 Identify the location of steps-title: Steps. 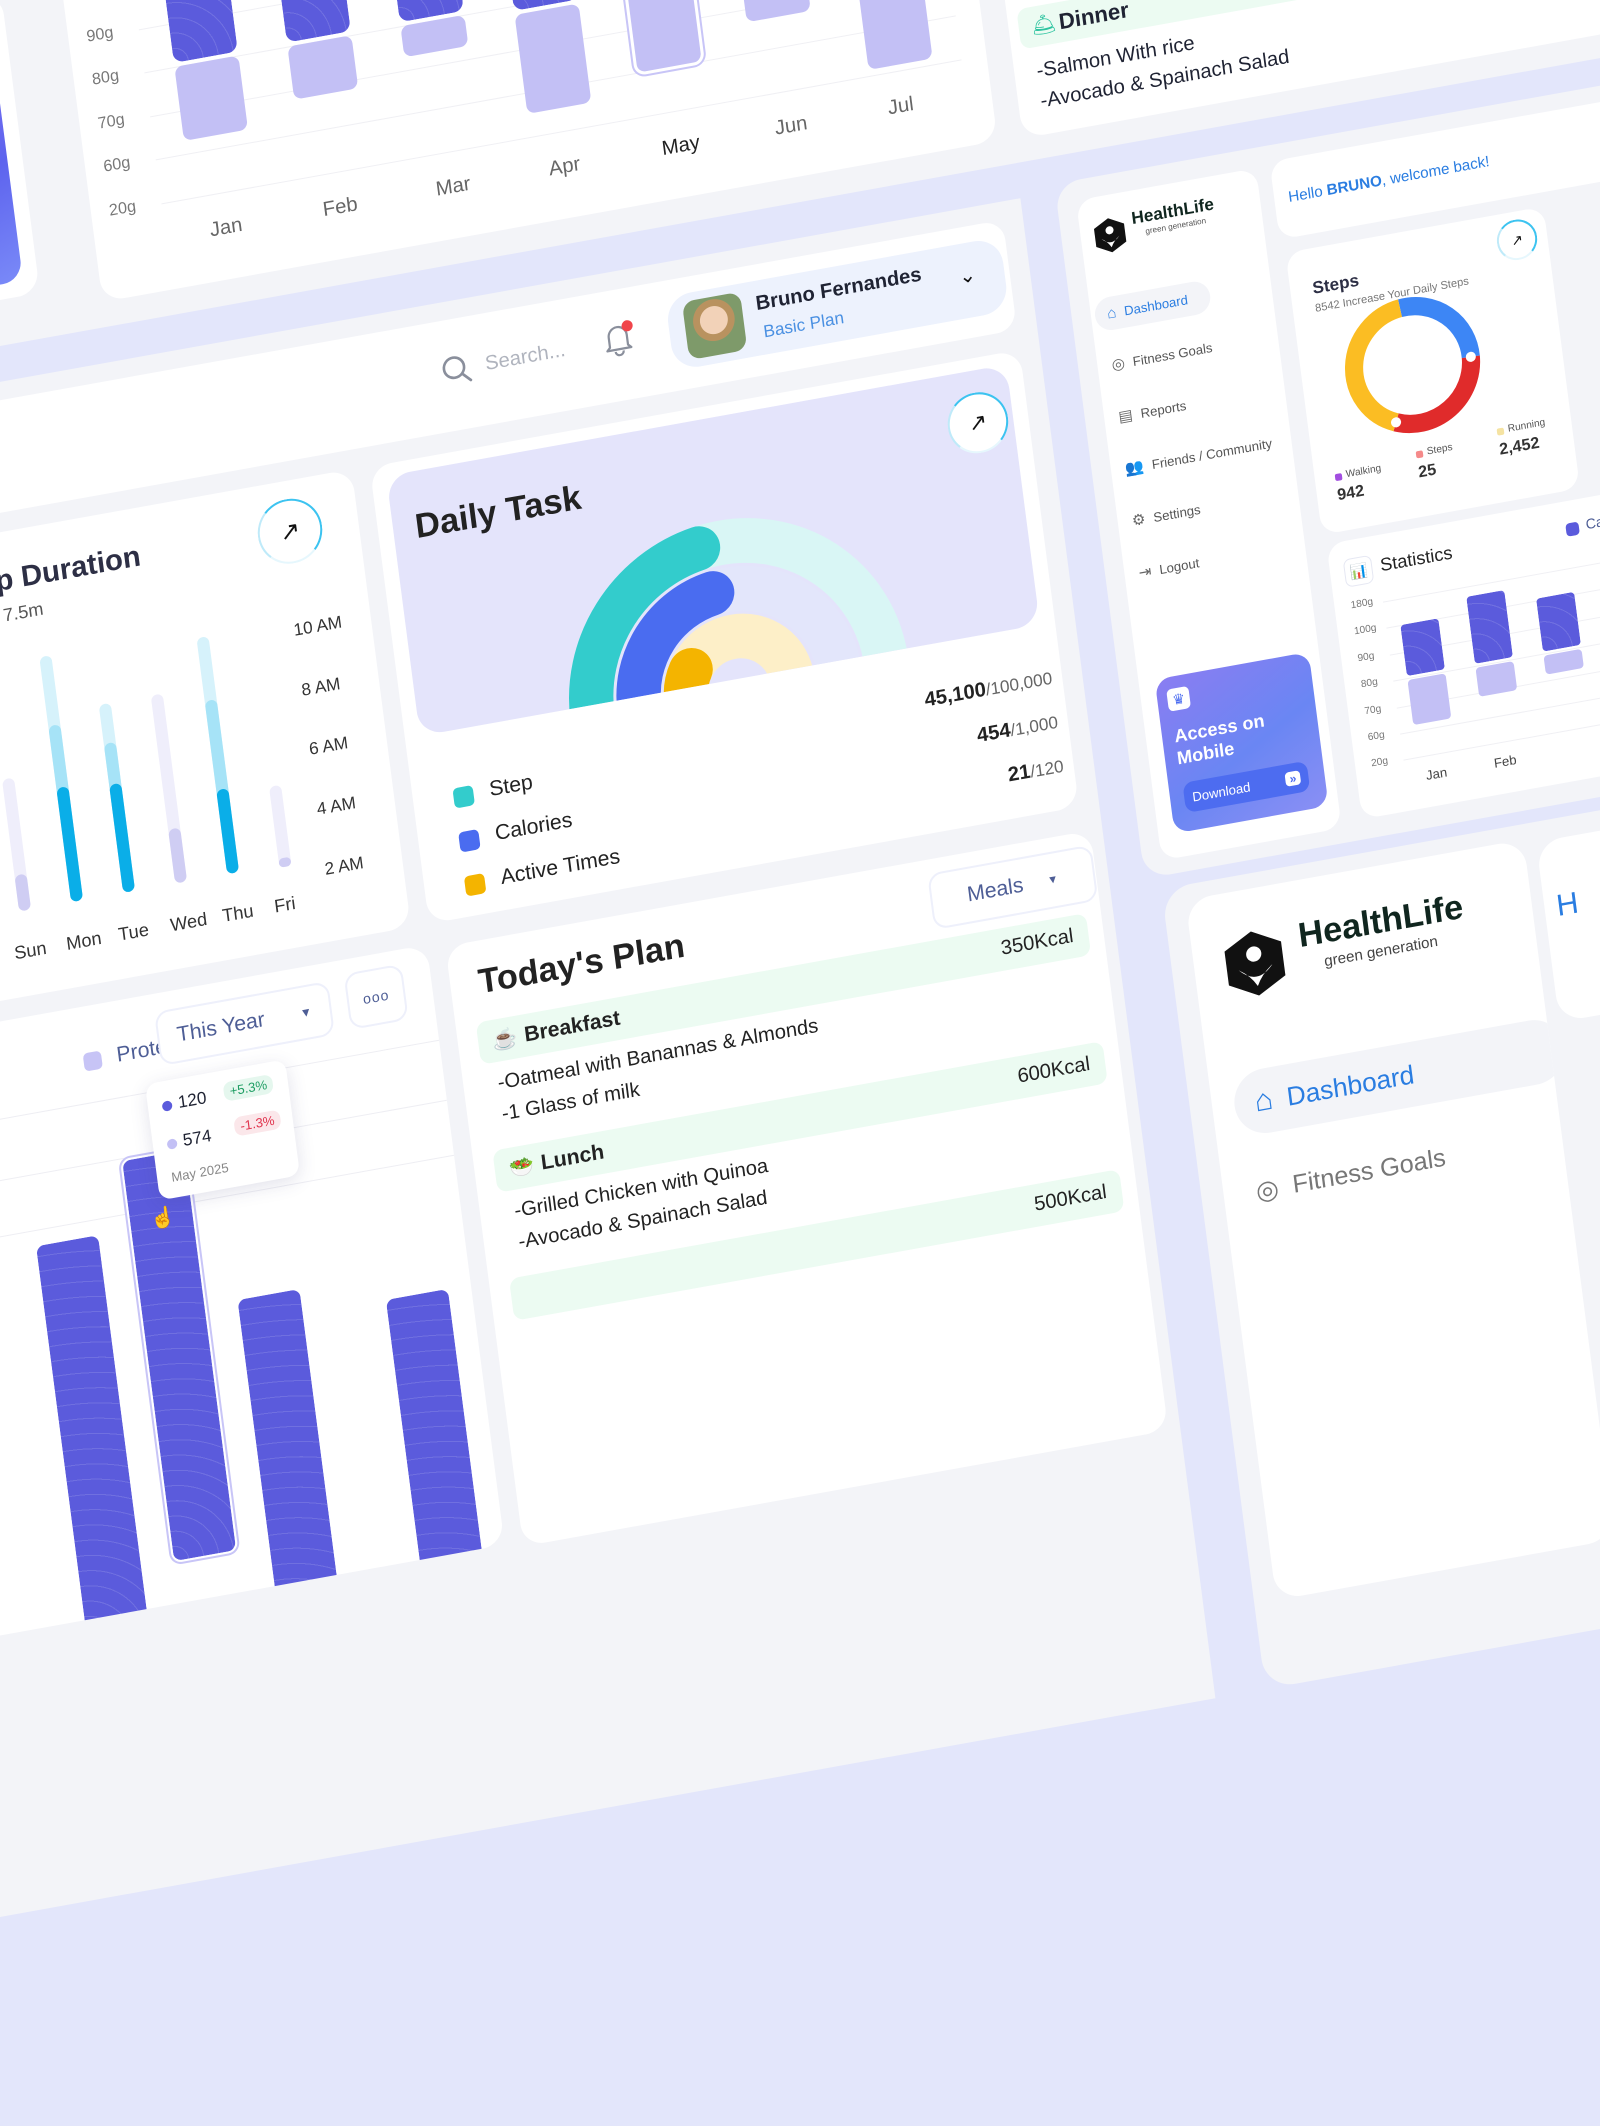
(1336, 284).